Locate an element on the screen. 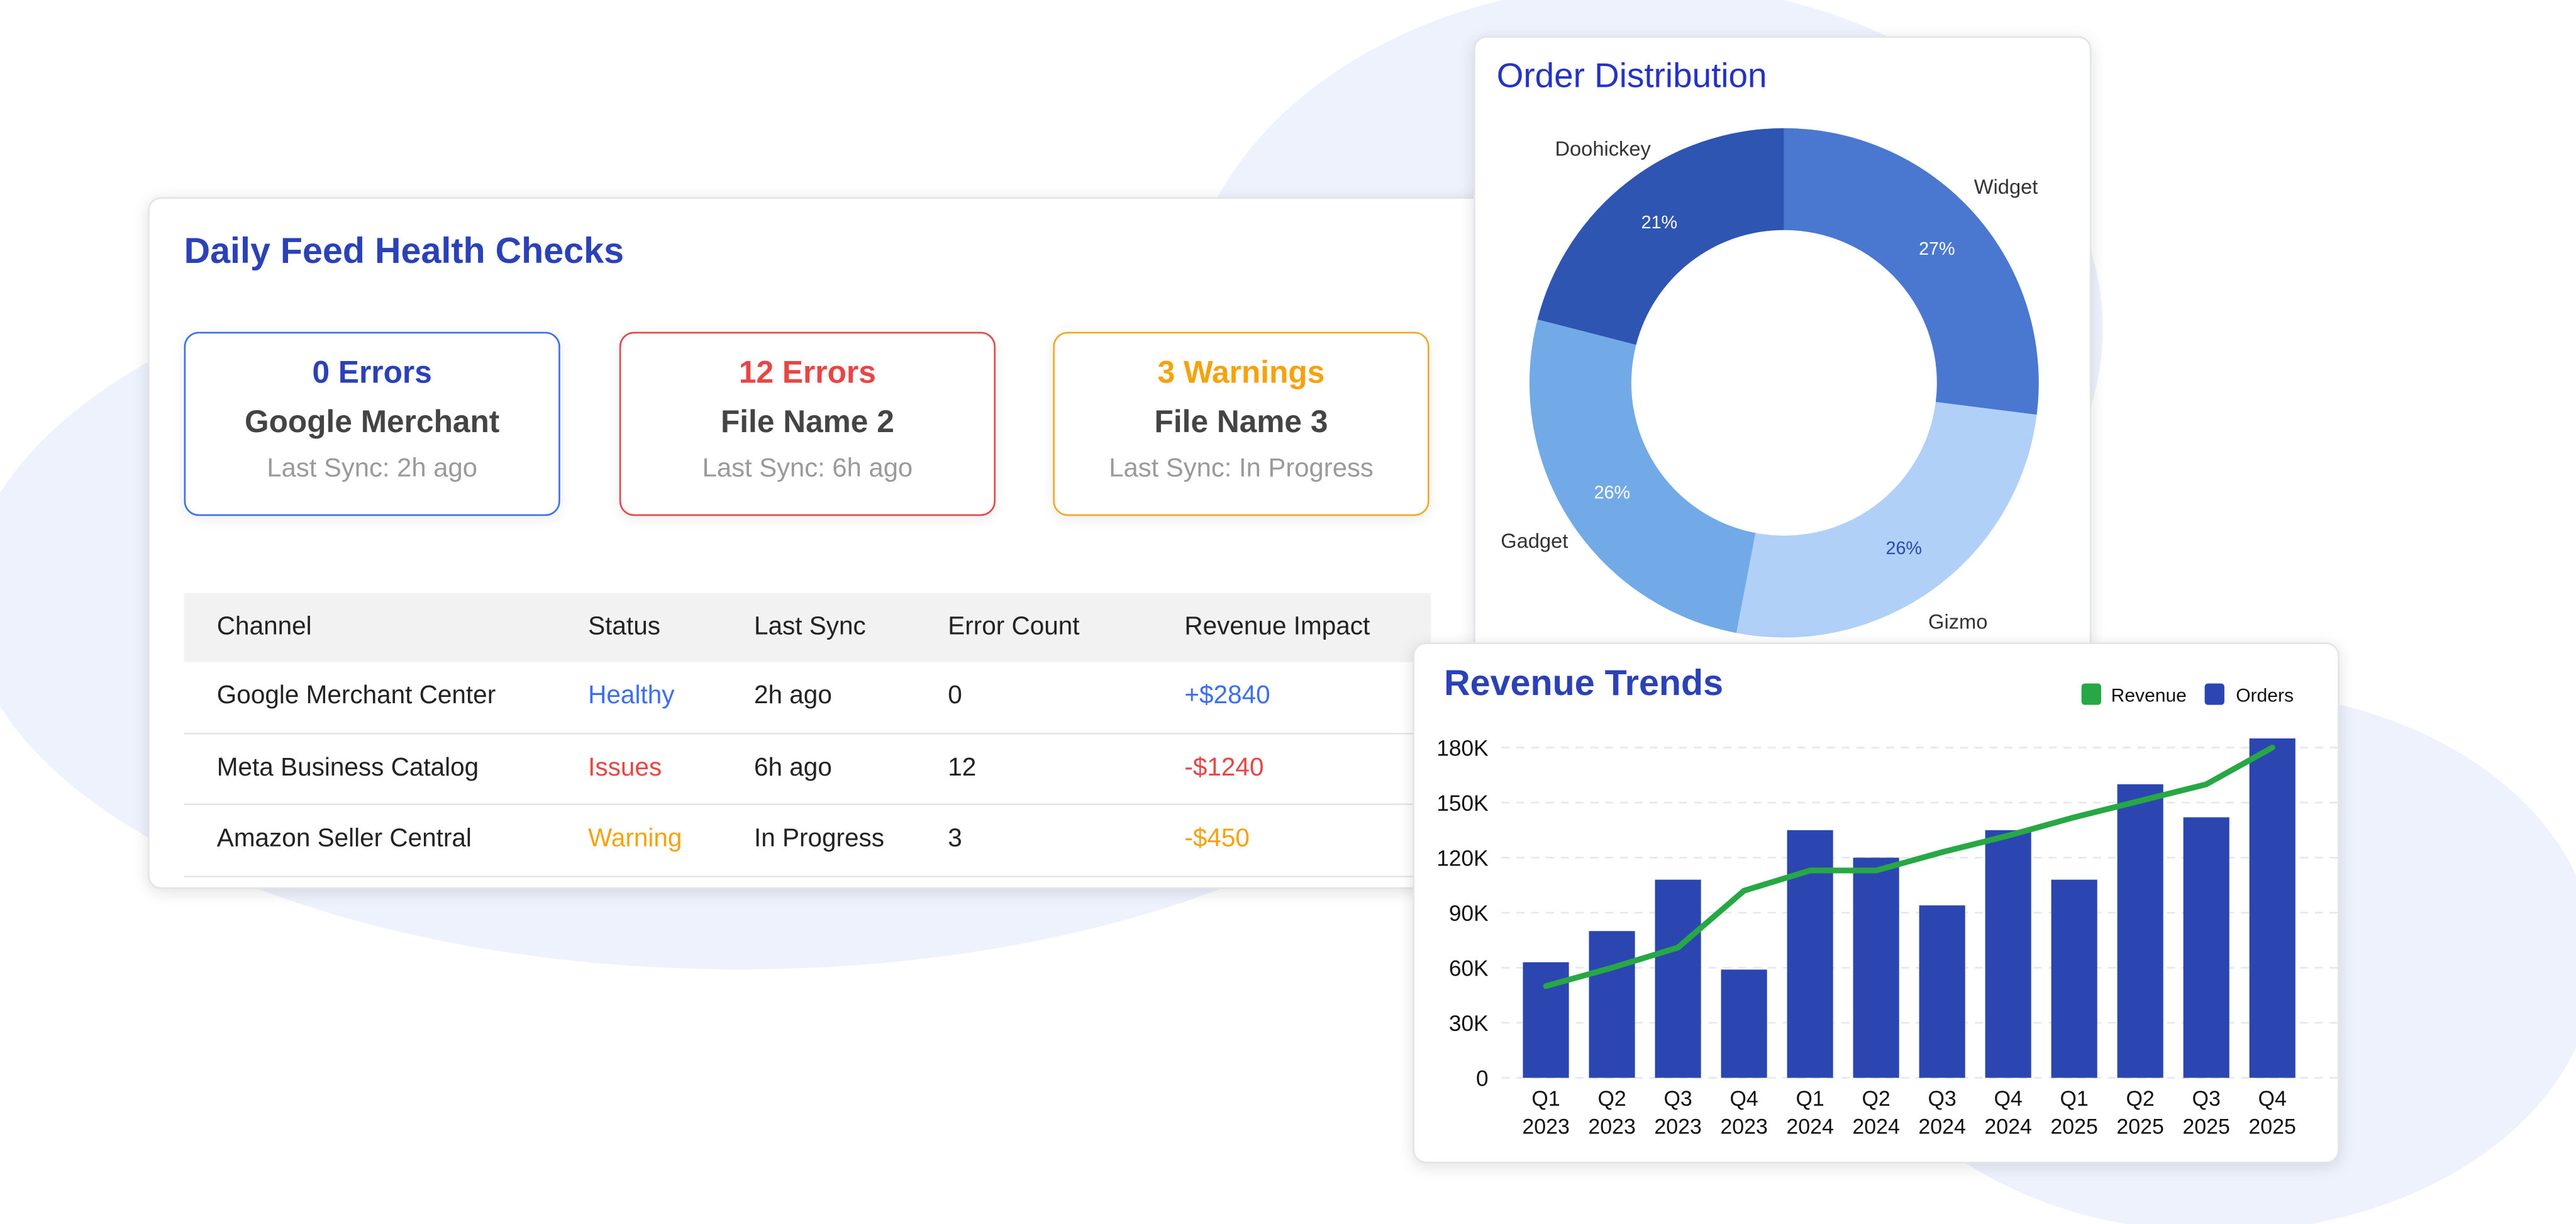  y-tick-label: 180K is located at coordinates (1462, 749).